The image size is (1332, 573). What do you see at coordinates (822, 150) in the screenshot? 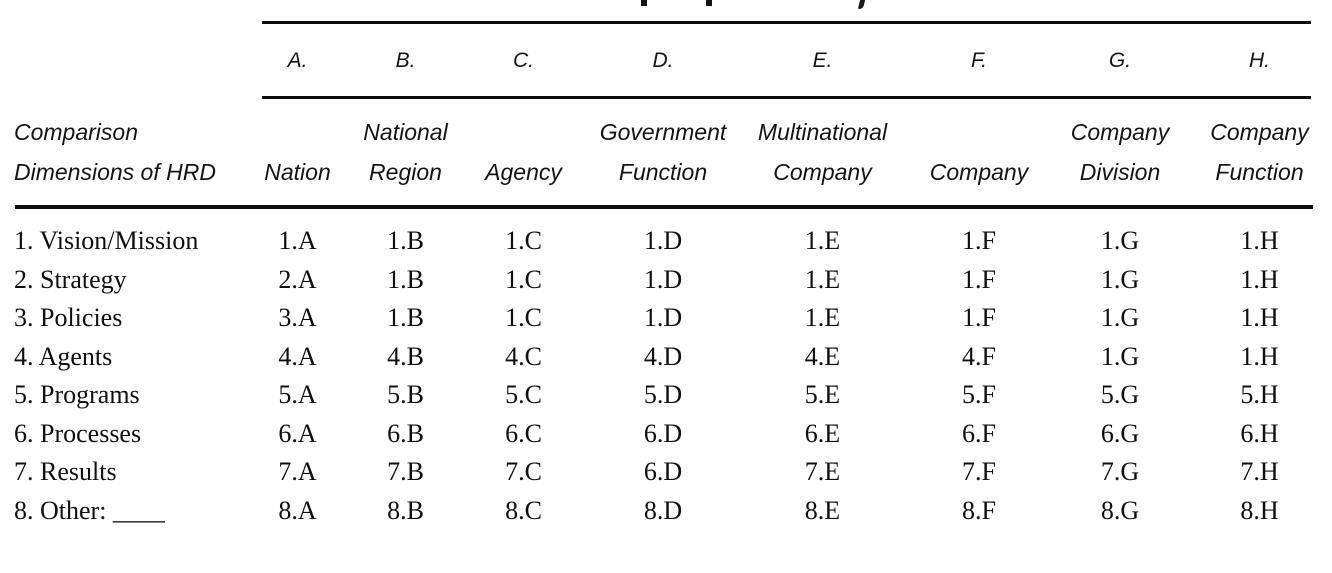
I see `column-header-multinational-company: Multinational Company` at bounding box center [822, 150].